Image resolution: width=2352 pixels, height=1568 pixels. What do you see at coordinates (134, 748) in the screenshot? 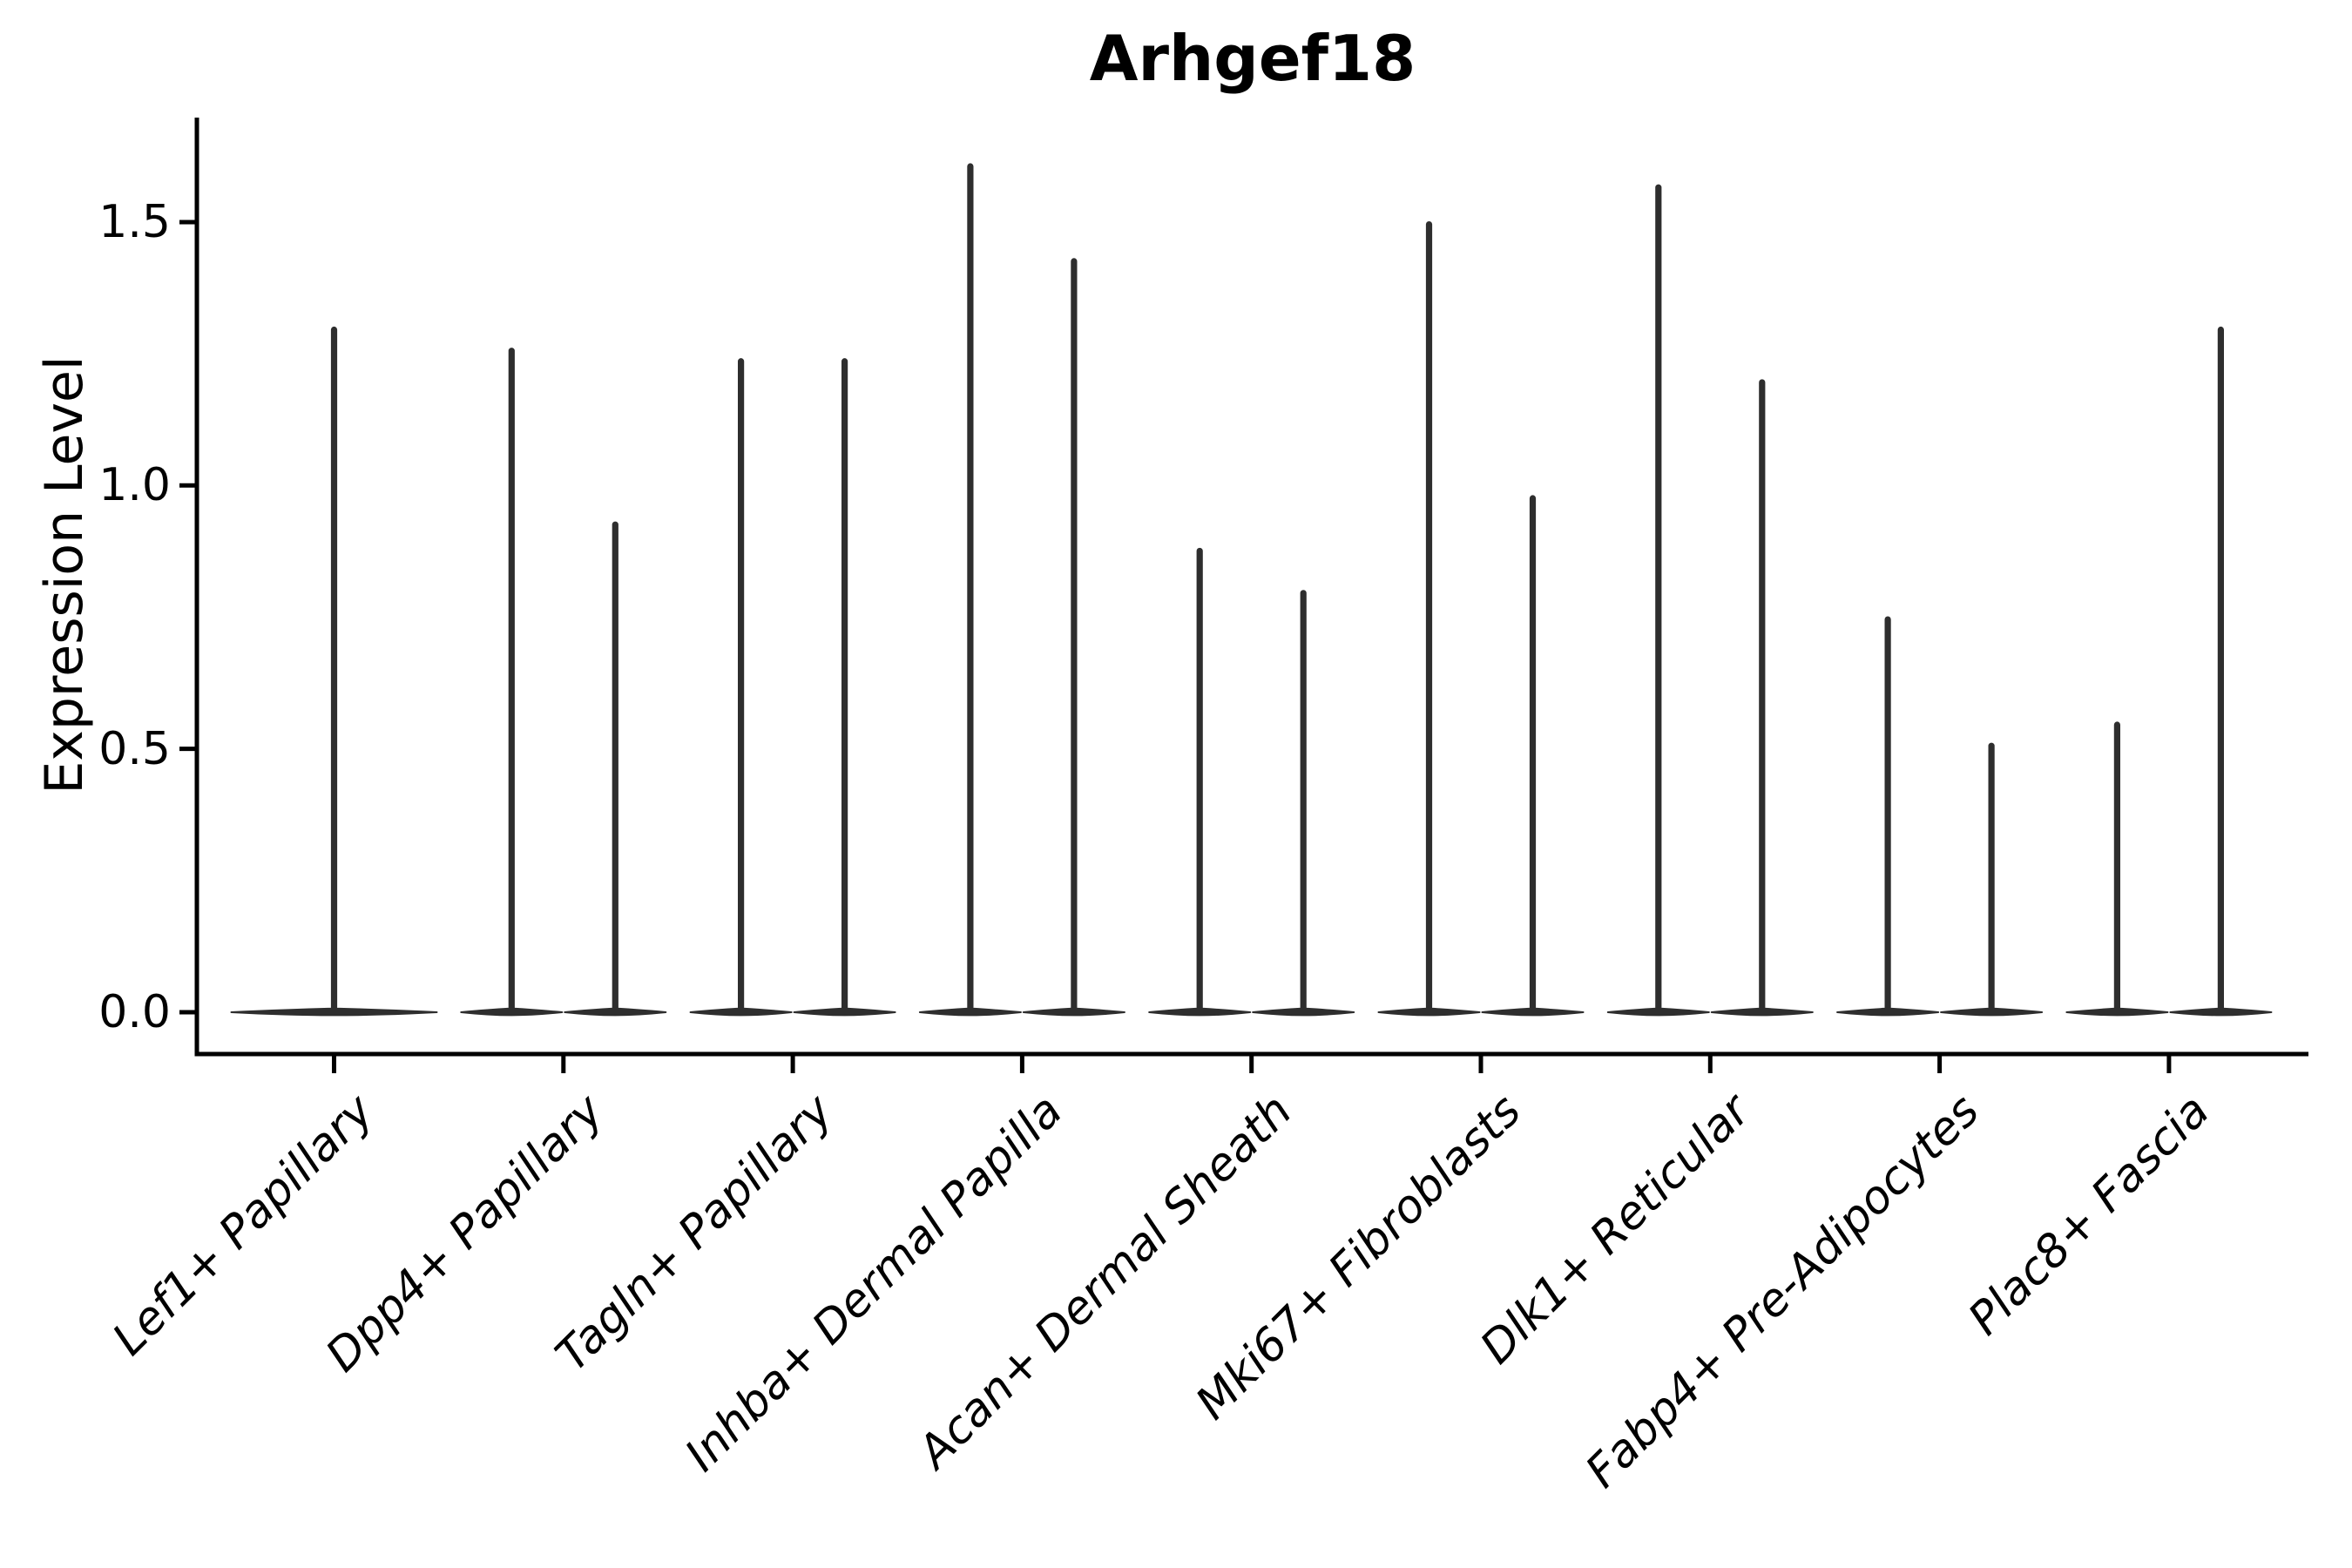
I see `y-tick-label: 0.5` at bounding box center [134, 748].